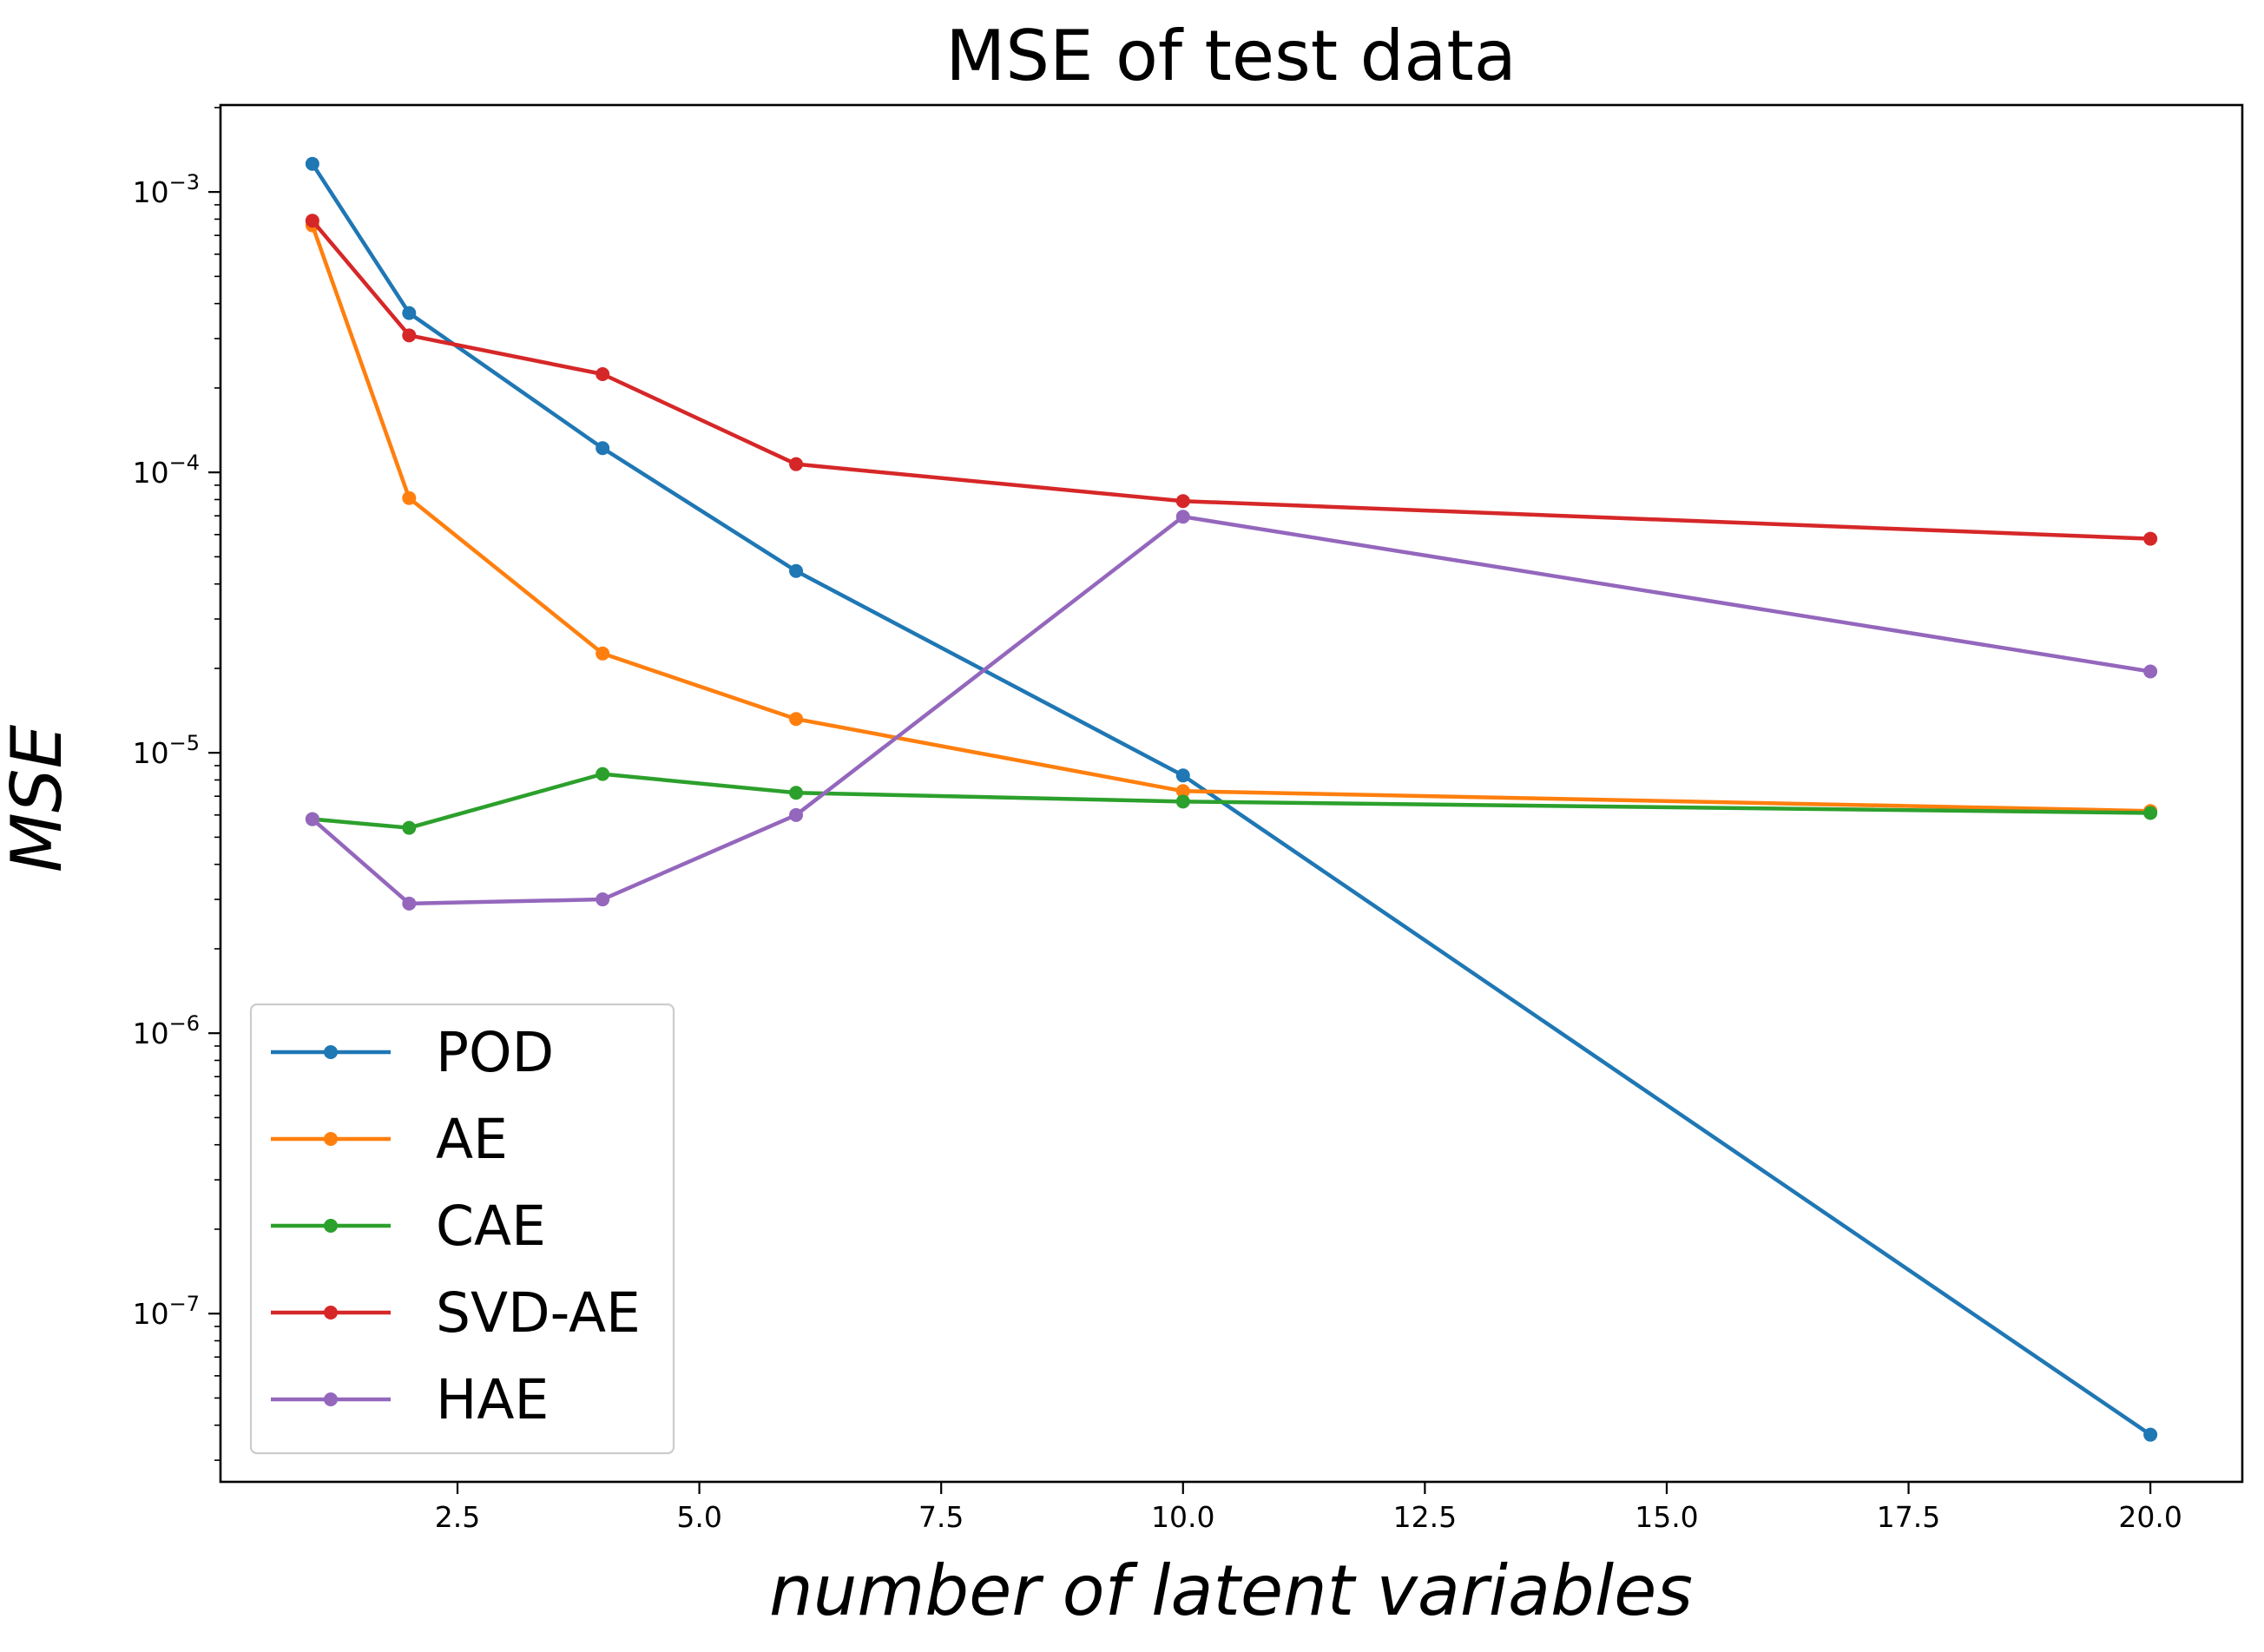  I want to click on legend-label: AE, so click(472, 1139).